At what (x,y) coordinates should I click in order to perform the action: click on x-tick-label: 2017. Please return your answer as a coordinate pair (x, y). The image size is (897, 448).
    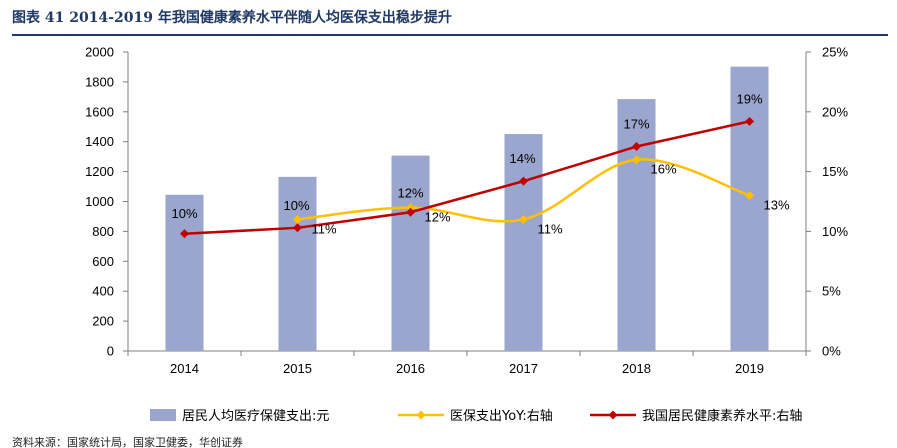
    Looking at the image, I should click on (523, 368).